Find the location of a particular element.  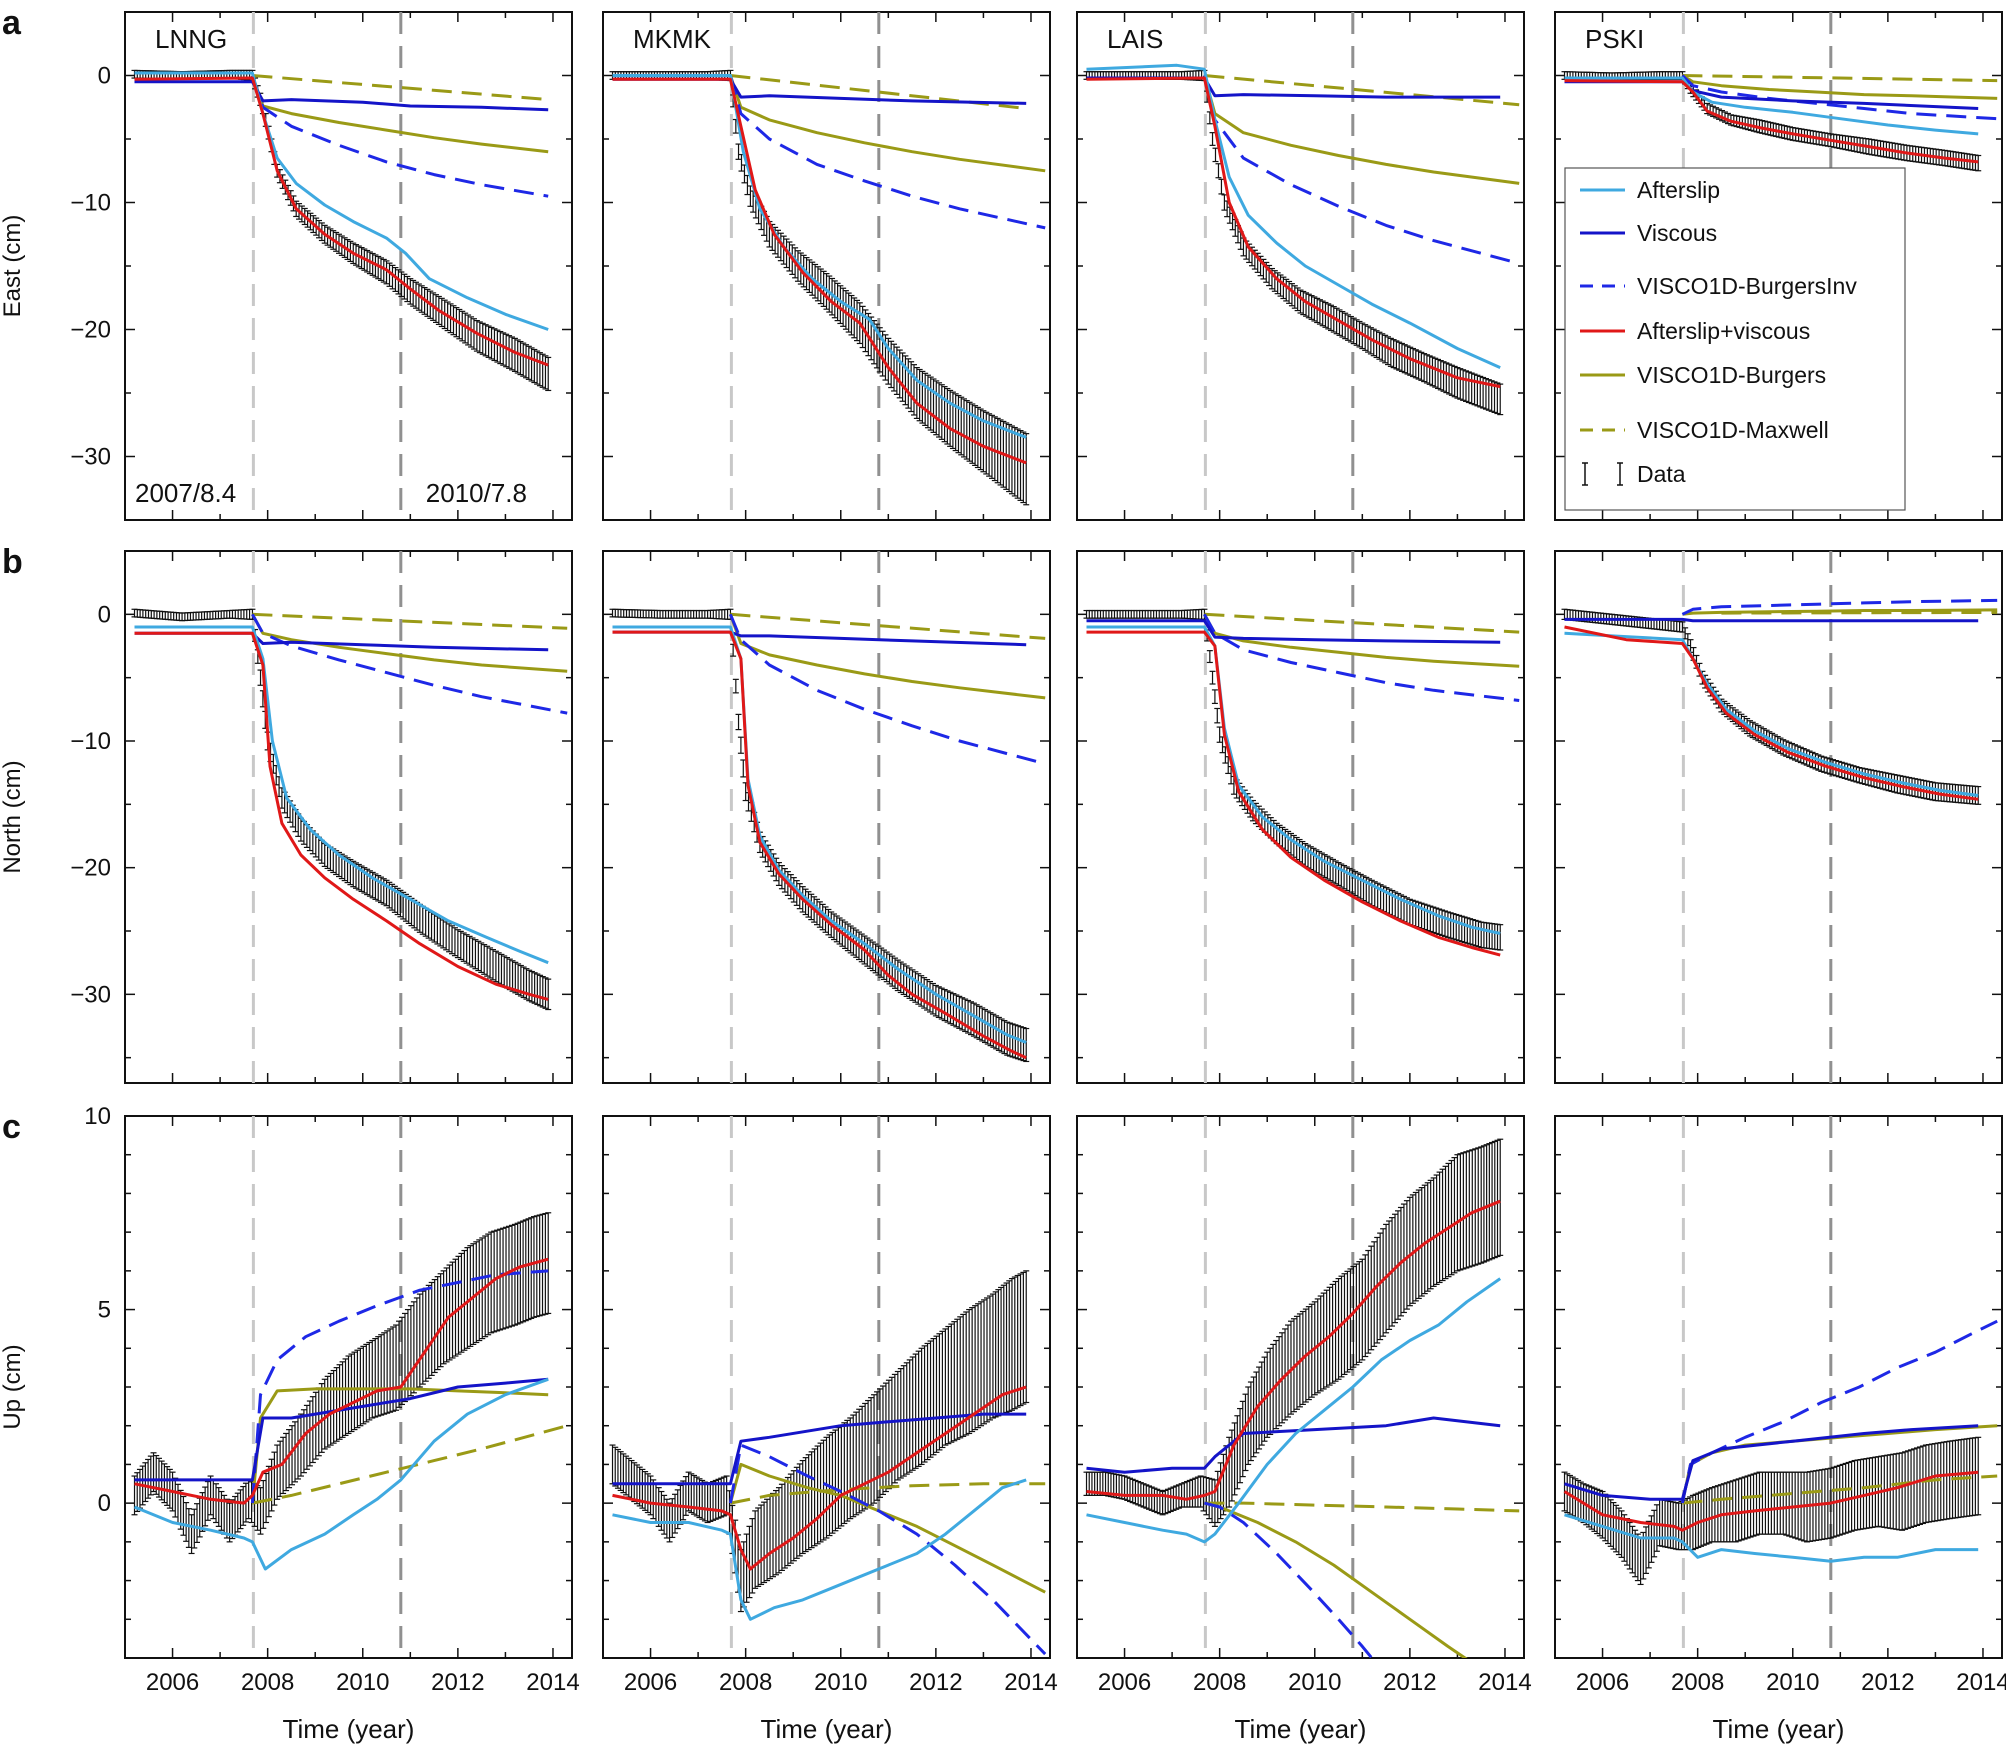

panel-east-mkmk: MKMK is located at coordinates (826, 266).